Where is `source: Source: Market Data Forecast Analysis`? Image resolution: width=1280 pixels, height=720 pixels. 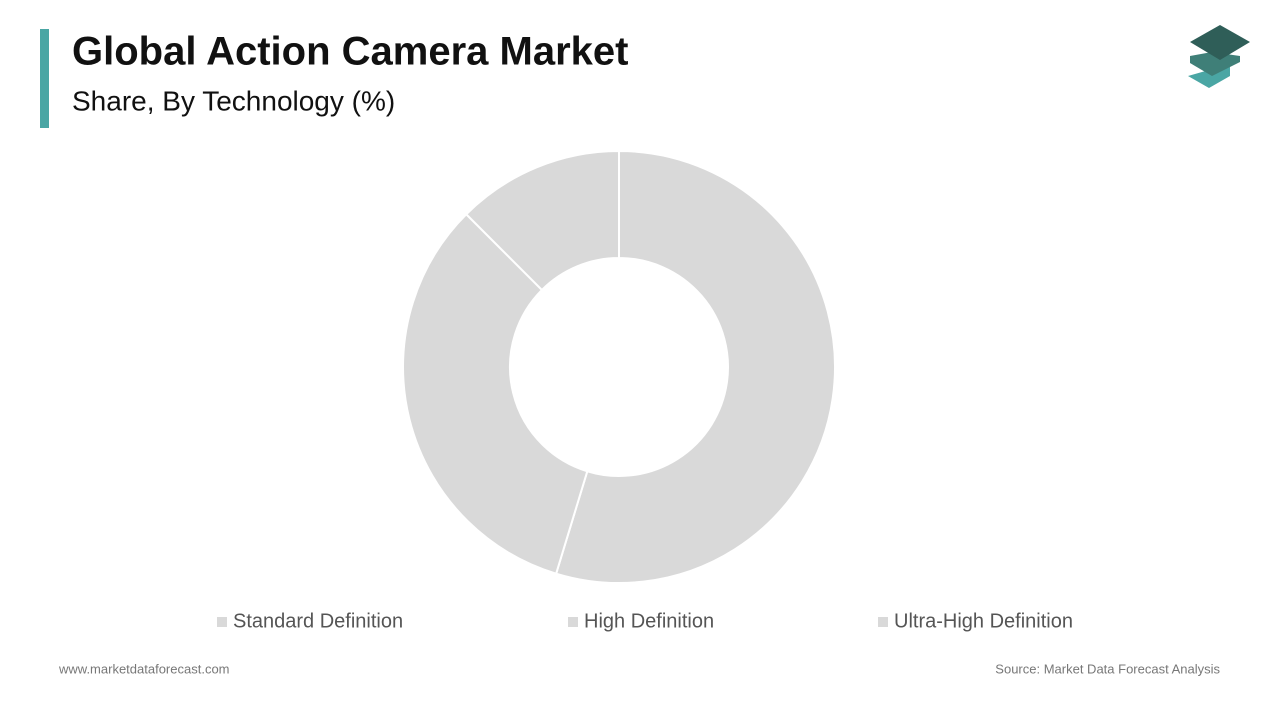
source: Source: Market Data Forecast Analysis is located at coordinates (1107, 668).